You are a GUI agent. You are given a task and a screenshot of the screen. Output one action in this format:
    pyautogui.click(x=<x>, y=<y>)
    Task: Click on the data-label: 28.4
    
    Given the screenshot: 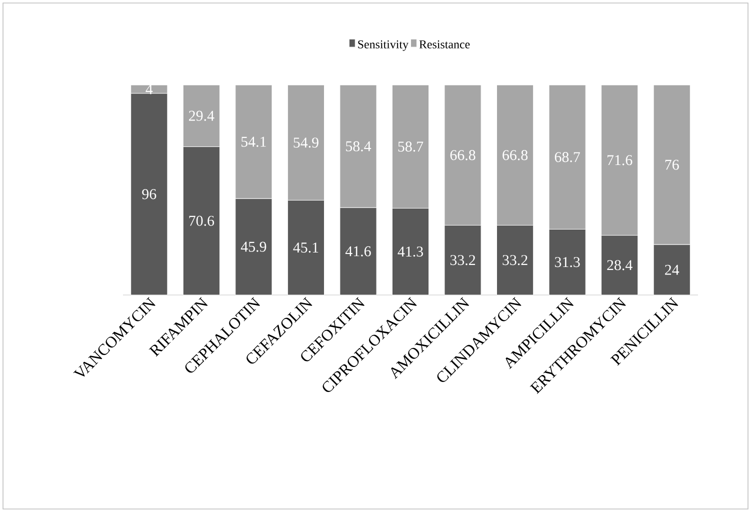 What is the action you would take?
    pyautogui.click(x=619, y=265)
    